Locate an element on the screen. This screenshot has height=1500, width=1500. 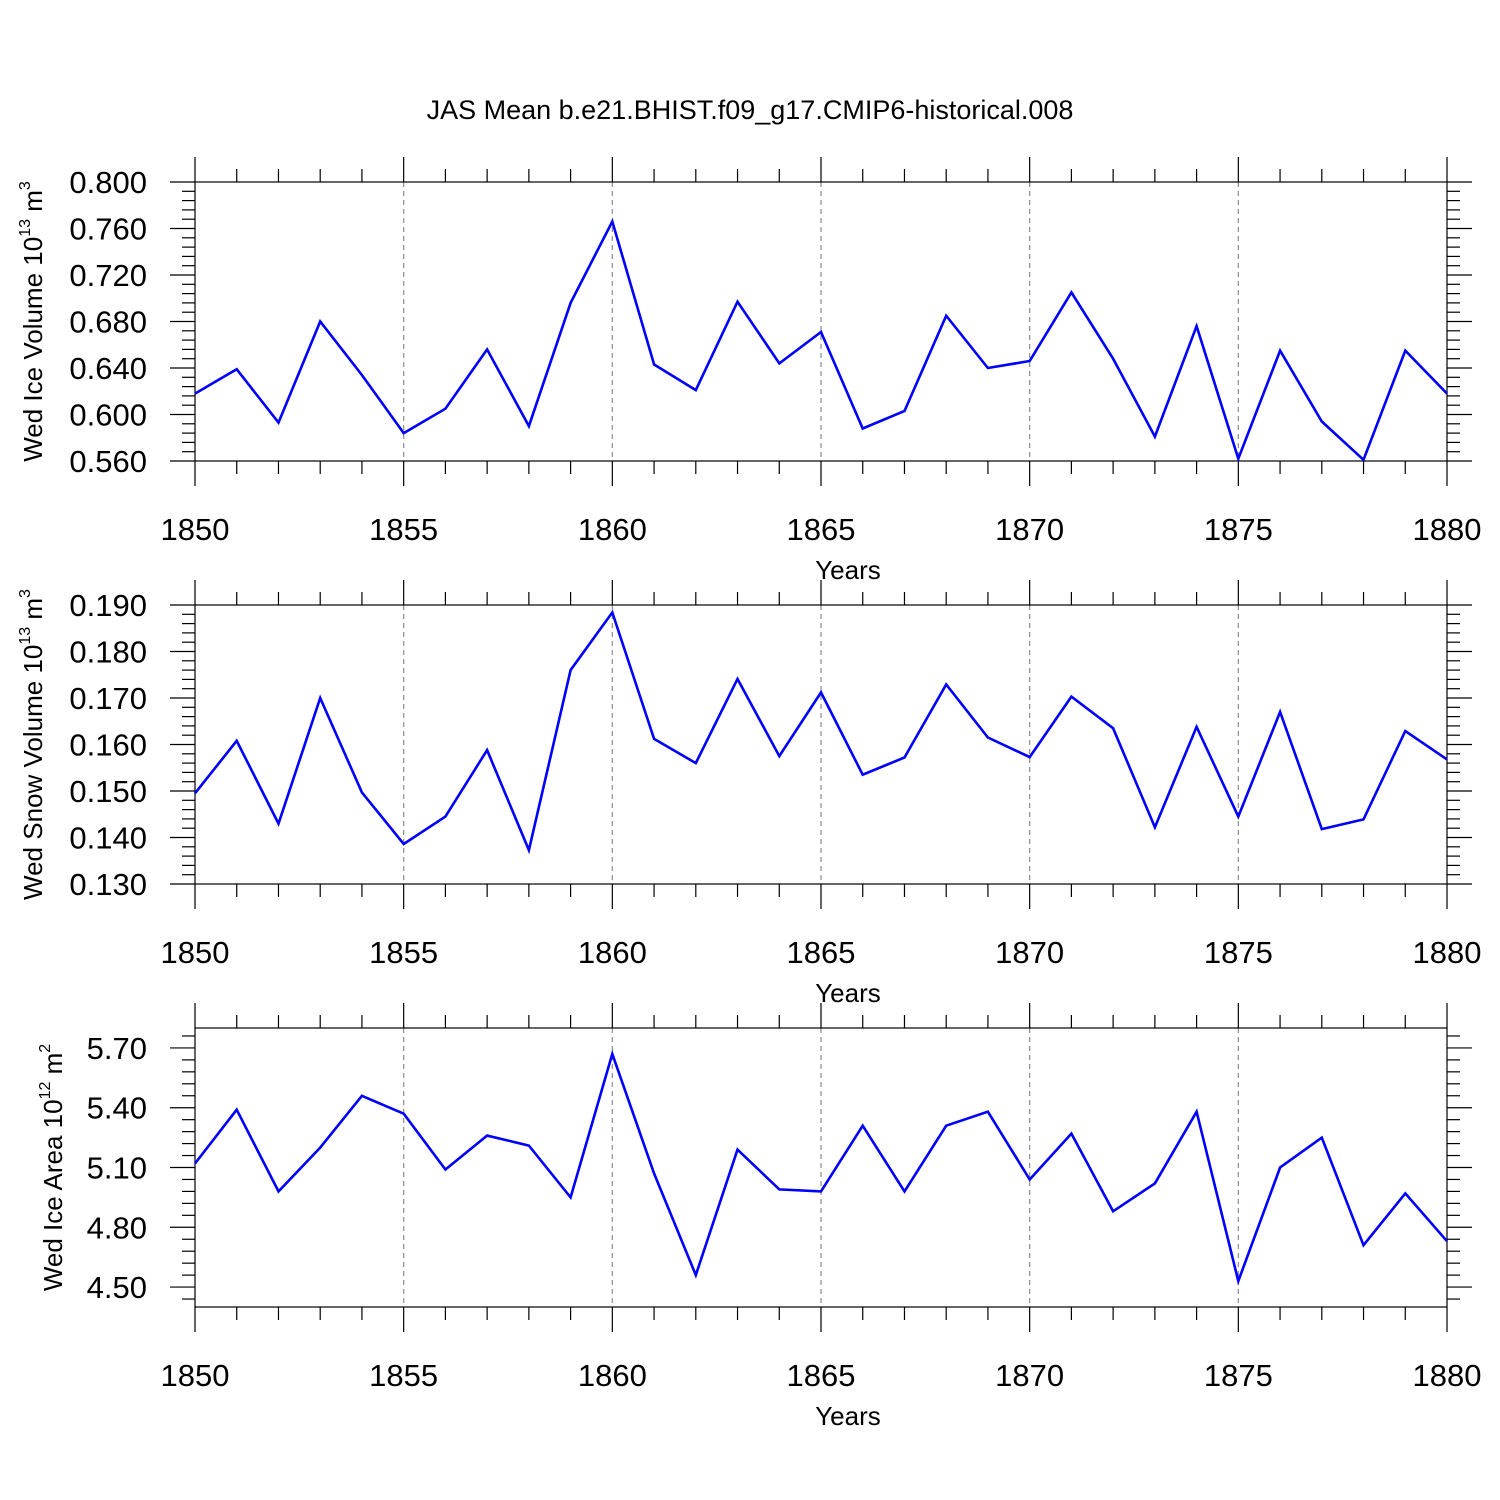
y-axis-label-text: Wed Ice Area 10 is located at coordinates (53, 1195).